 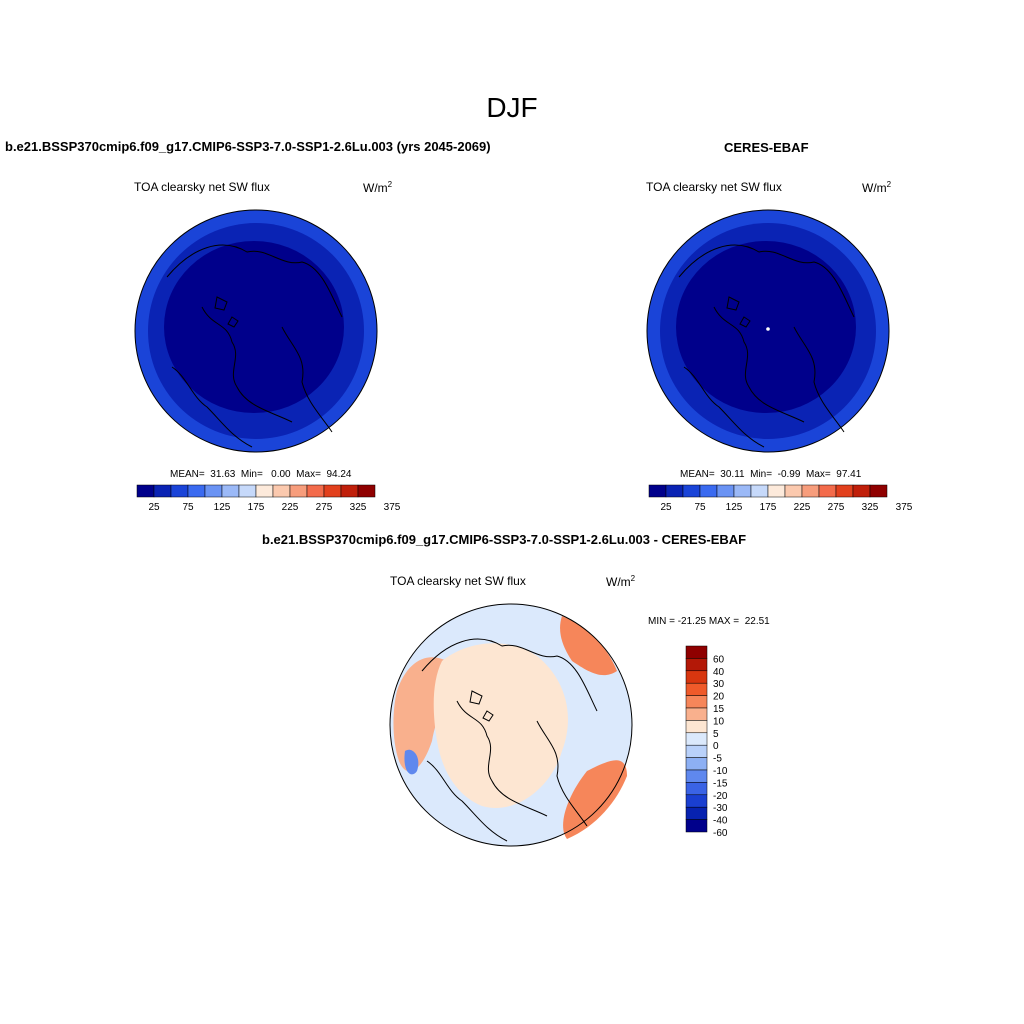 What do you see at coordinates (324, 507) in the screenshot?
I see `model-colorbar-tick-label: 275` at bounding box center [324, 507].